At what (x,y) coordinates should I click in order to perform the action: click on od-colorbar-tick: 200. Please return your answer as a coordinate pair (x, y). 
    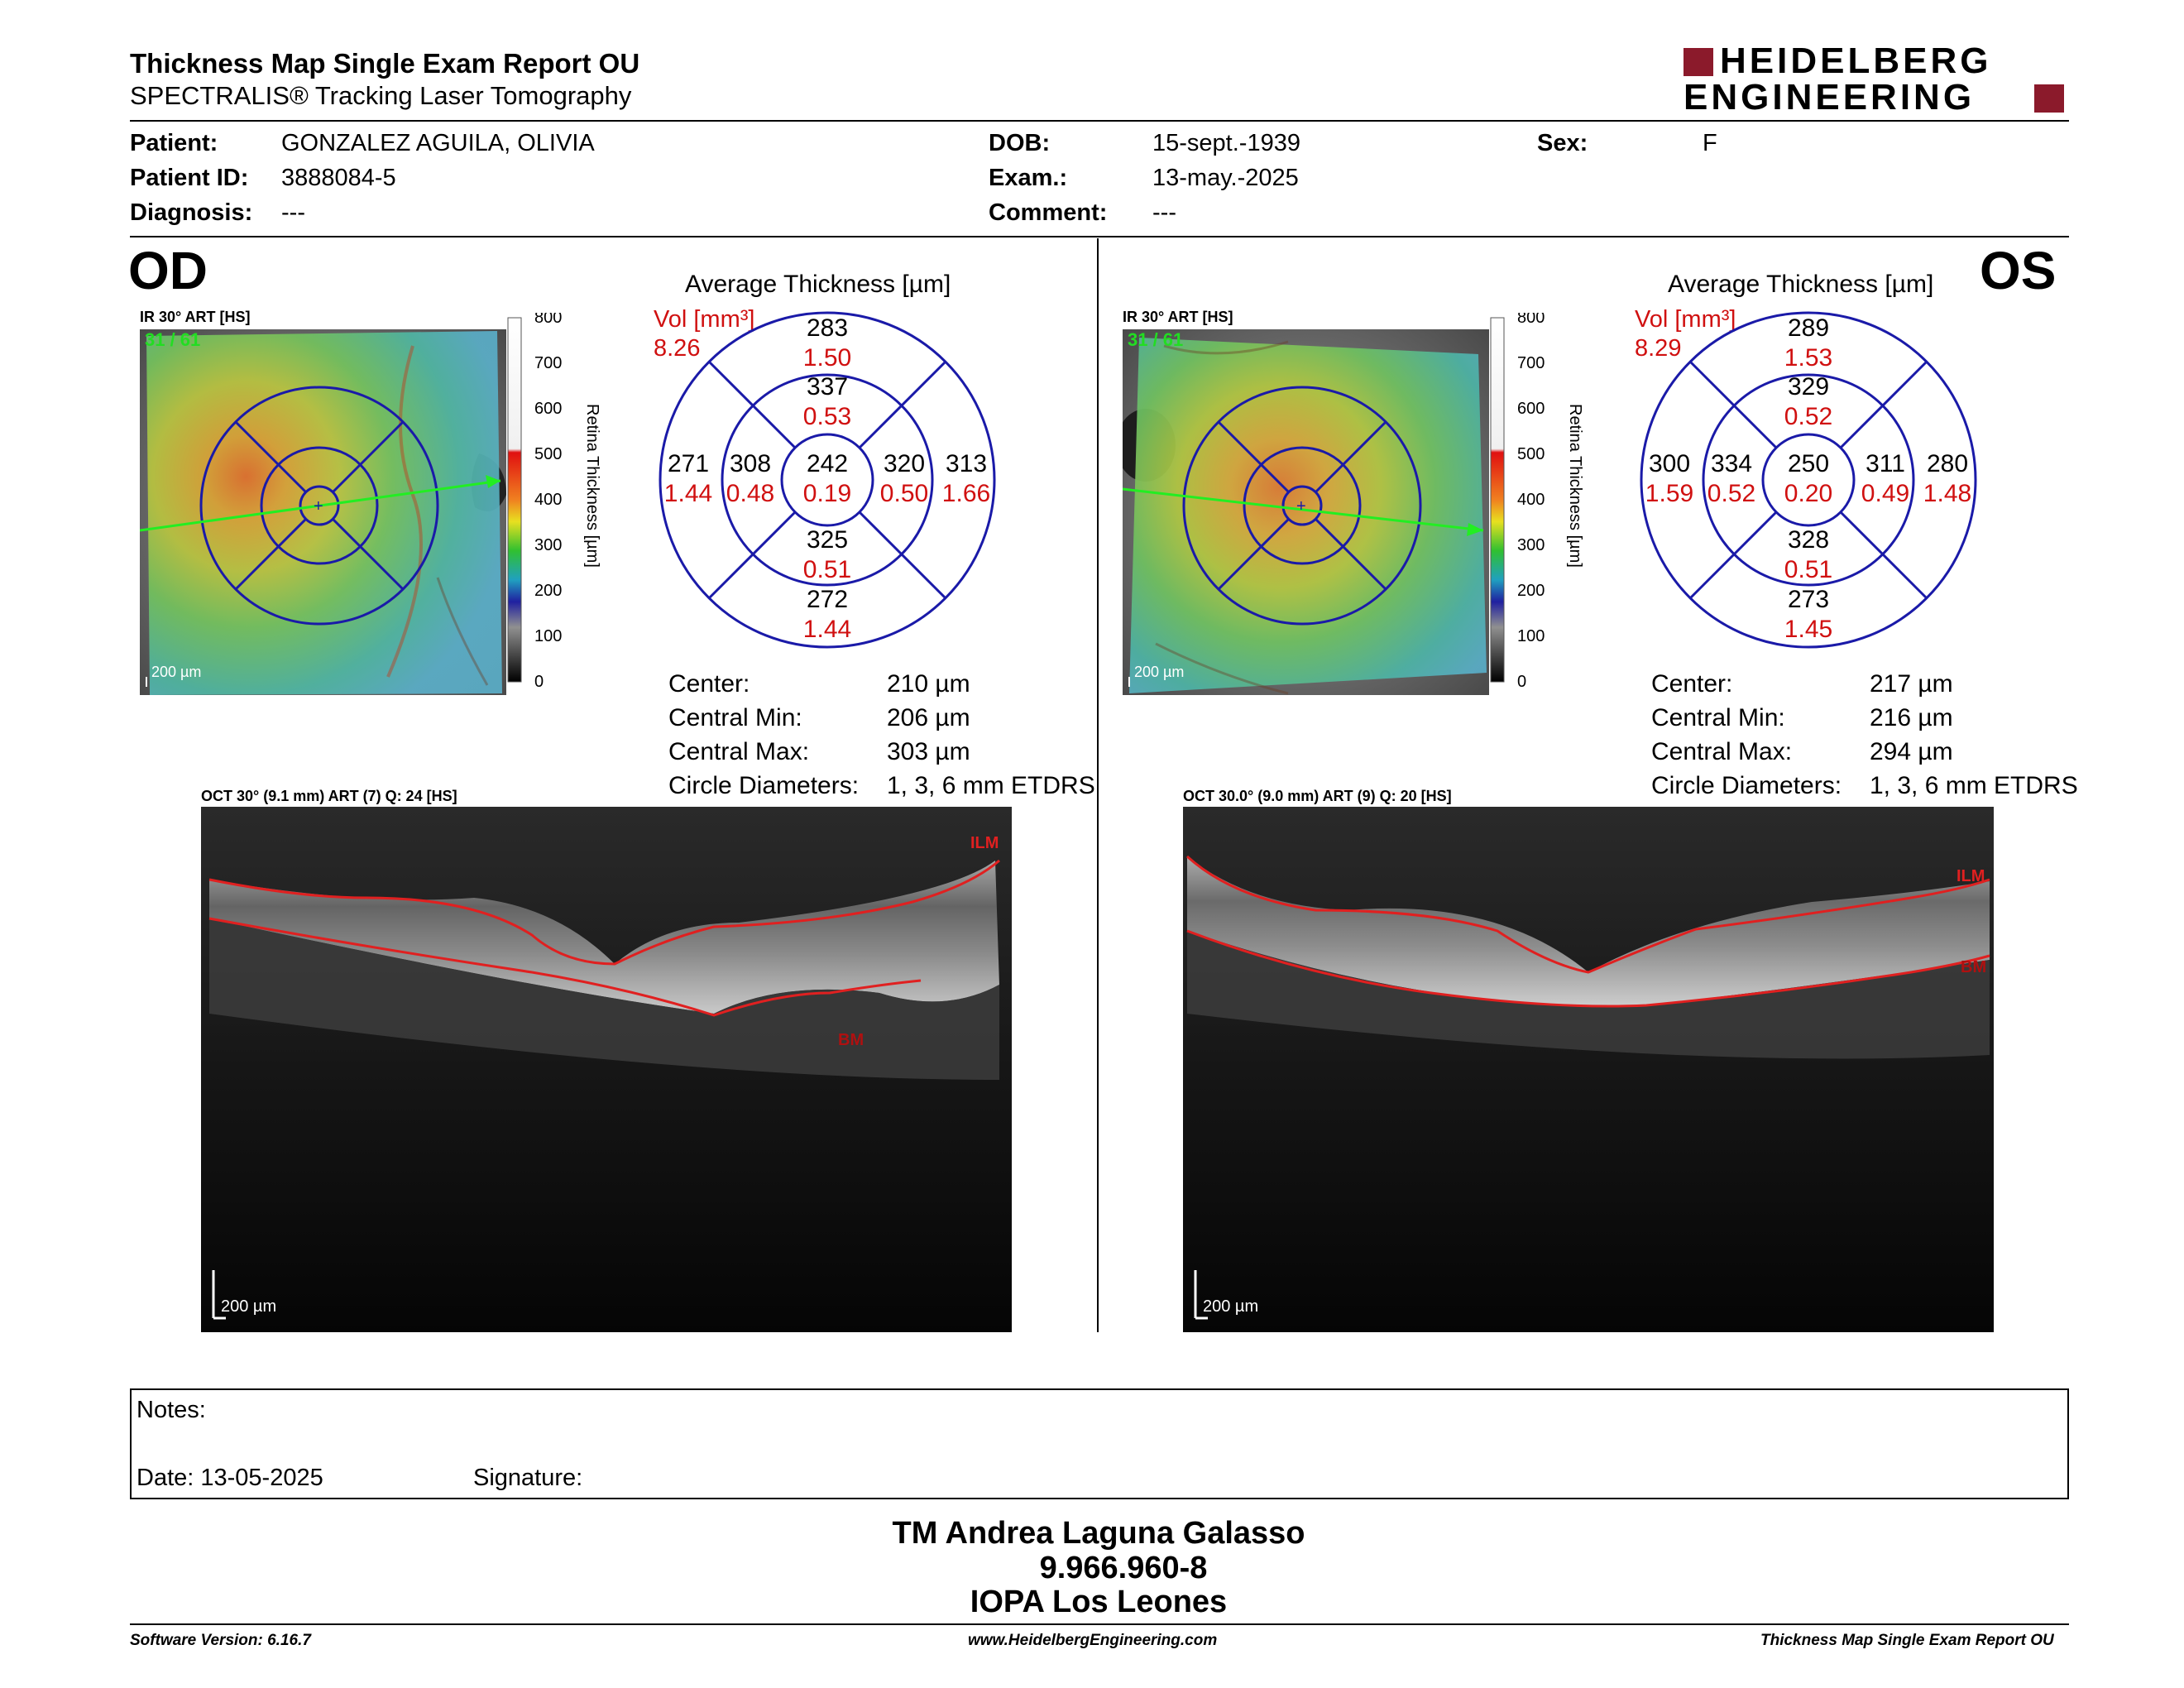
    Looking at the image, I should click on (548, 591).